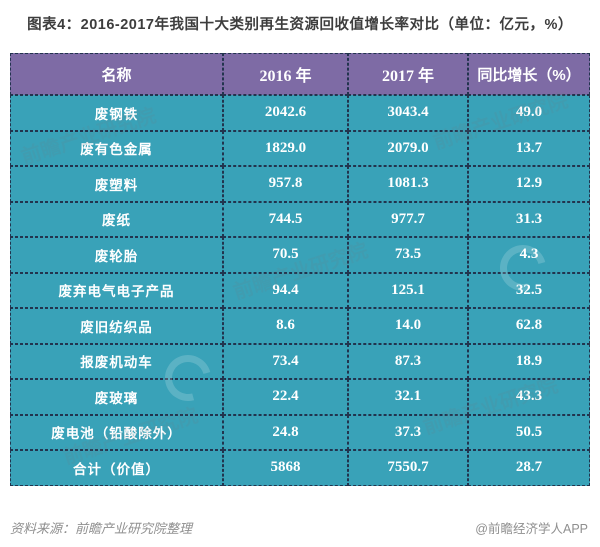 The image size is (600, 547). I want to click on table-row: 合计（价值） 5868 7550.7 28.7, so click(300, 468).